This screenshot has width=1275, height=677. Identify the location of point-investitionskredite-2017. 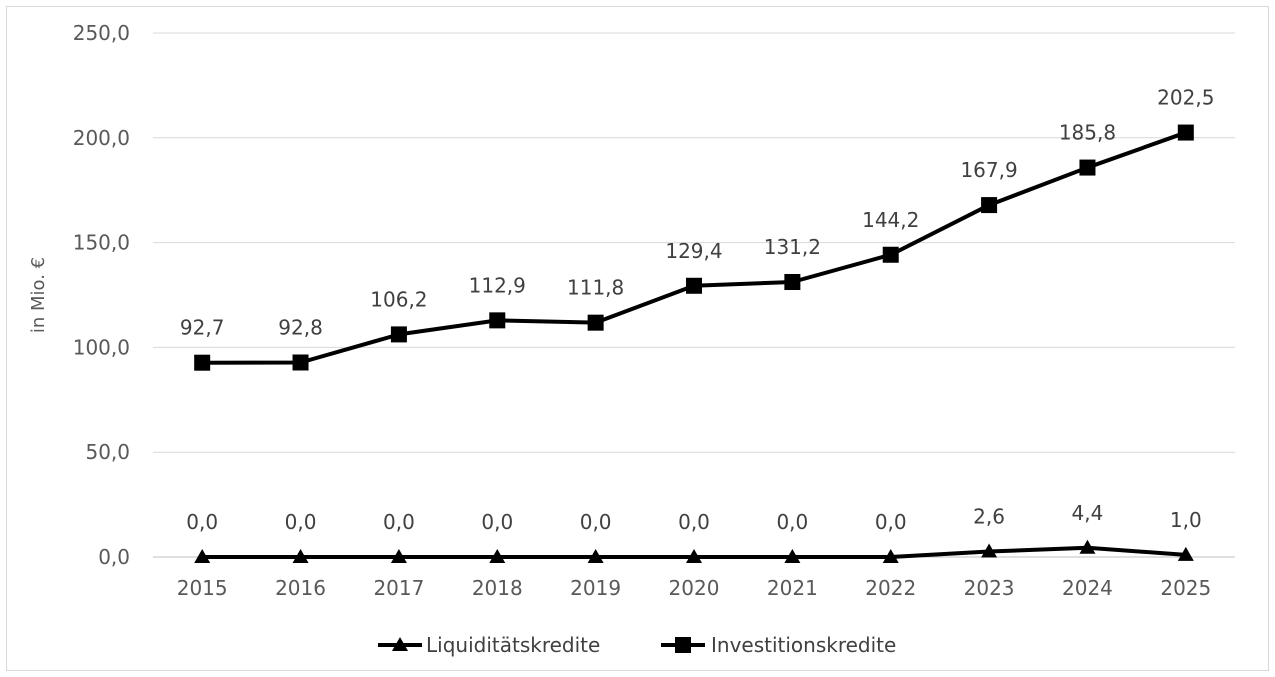
(398, 334).